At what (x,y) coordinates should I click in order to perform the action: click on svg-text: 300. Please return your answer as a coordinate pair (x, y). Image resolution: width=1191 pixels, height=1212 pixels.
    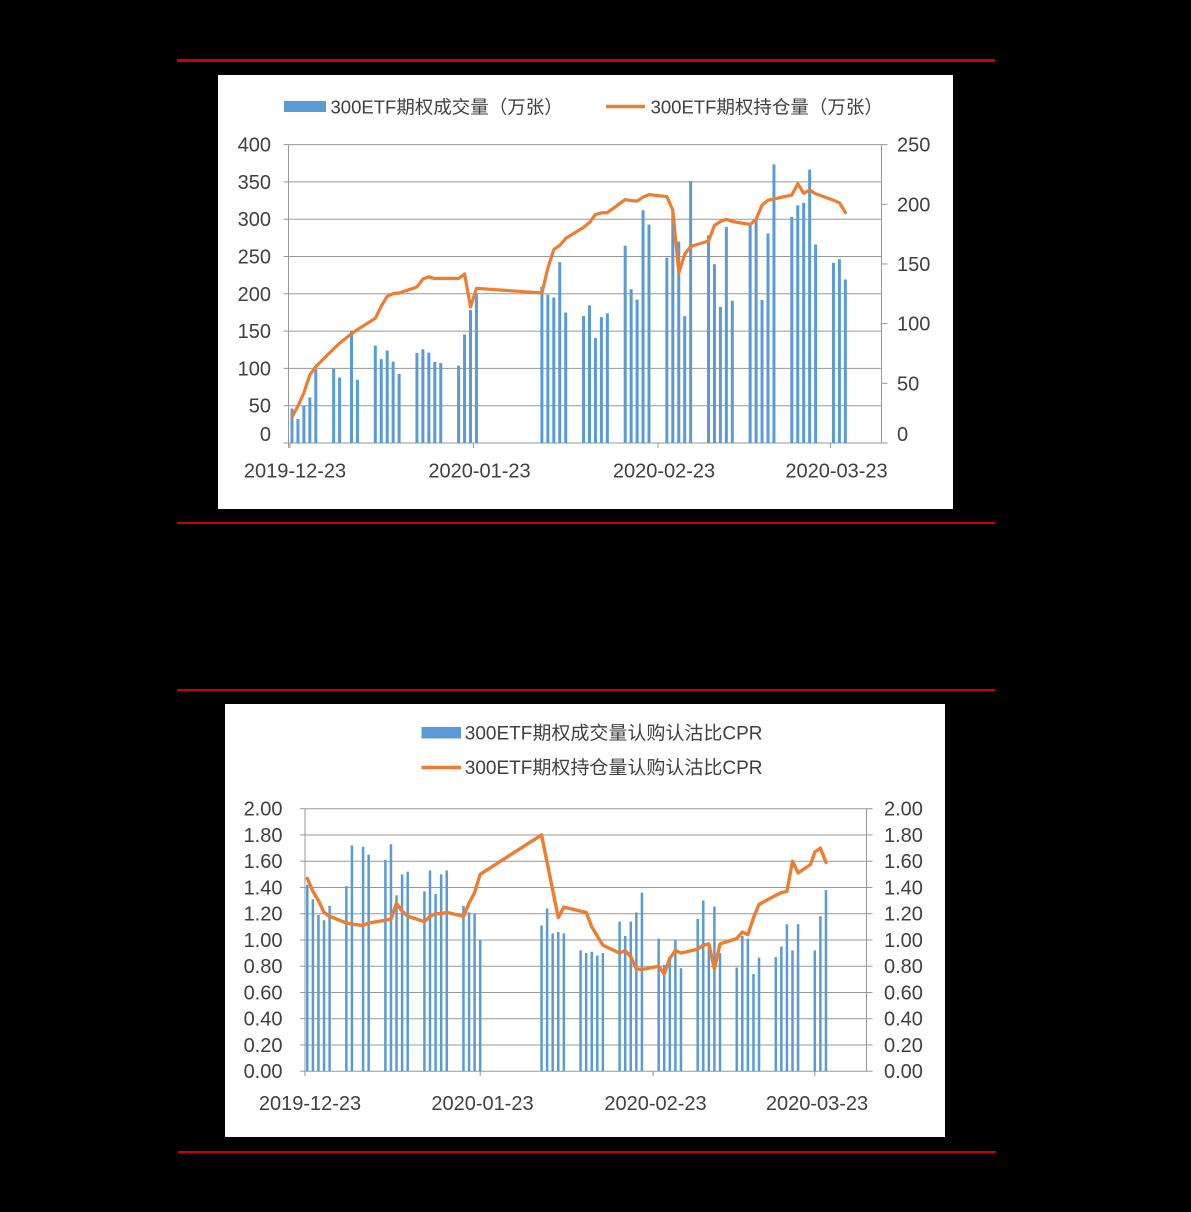
    Looking at the image, I should click on (254, 220).